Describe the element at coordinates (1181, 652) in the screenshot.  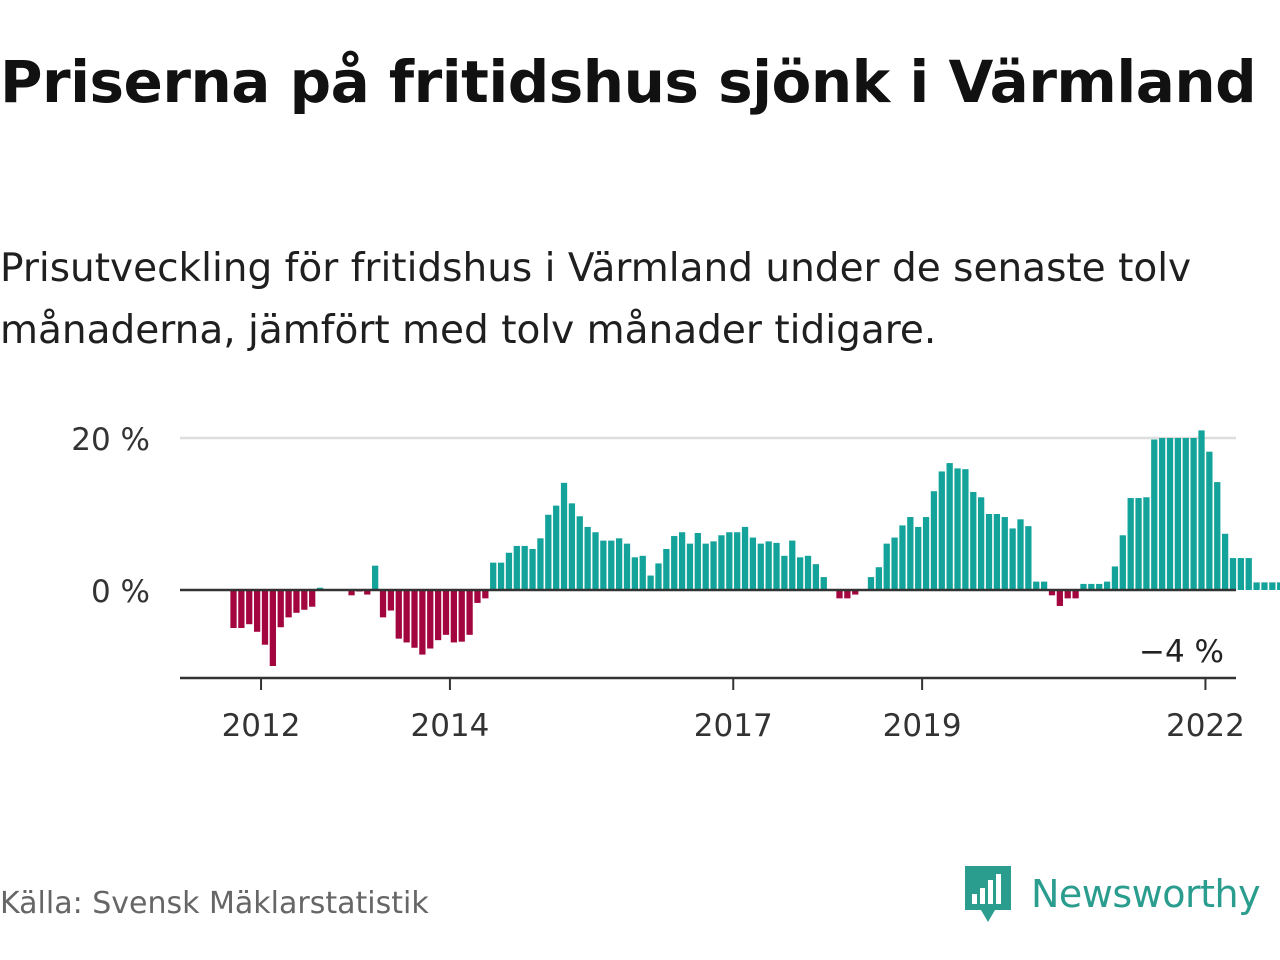
I see `end-value-label: −4 %` at that location.